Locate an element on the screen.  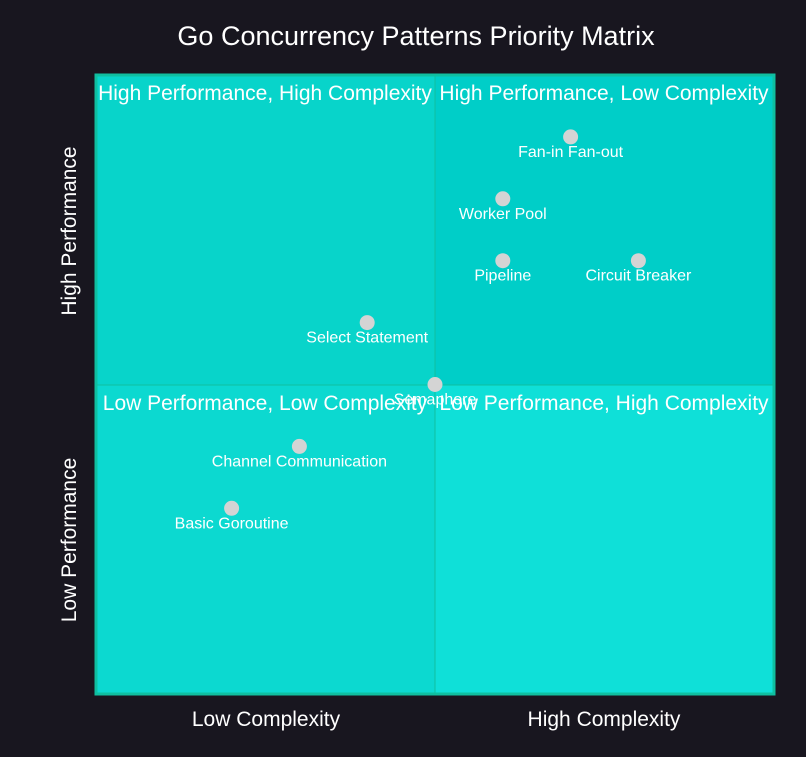
quadrant-label-top-right: High Performance, Low Complexity is located at coordinates (604, 93).